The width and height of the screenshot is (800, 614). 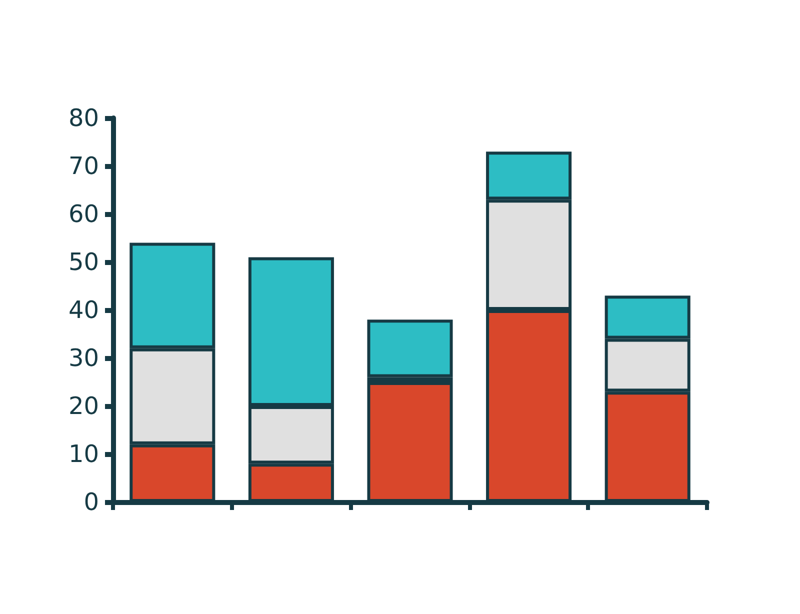 What do you see at coordinates (83, 118) in the screenshot?
I see `y-tick-label: 80` at bounding box center [83, 118].